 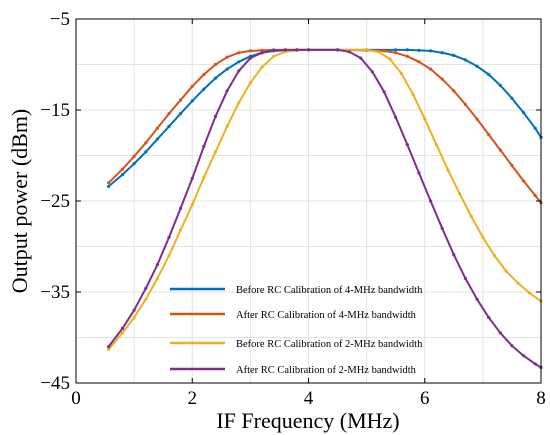 I want to click on legend-label: Before RC Calibration of 2-MHz bandwidth, so click(x=329, y=344).